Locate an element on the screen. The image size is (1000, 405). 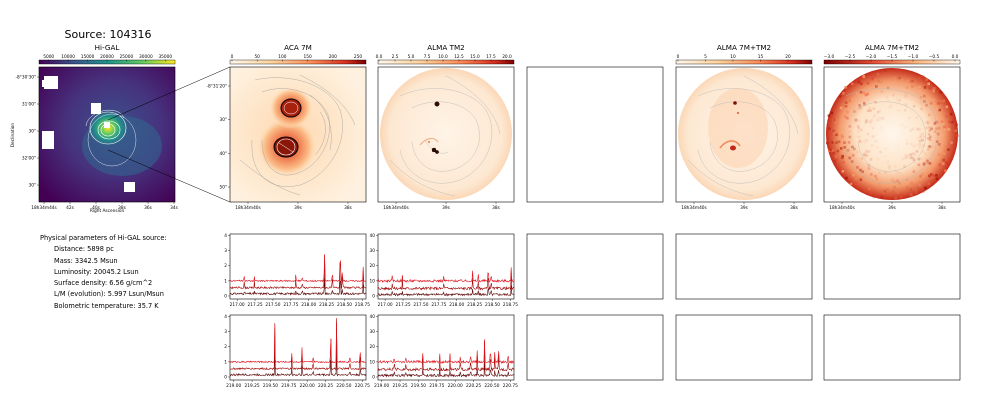
colorbar-tick-label: 0 is located at coordinates (232, 57).